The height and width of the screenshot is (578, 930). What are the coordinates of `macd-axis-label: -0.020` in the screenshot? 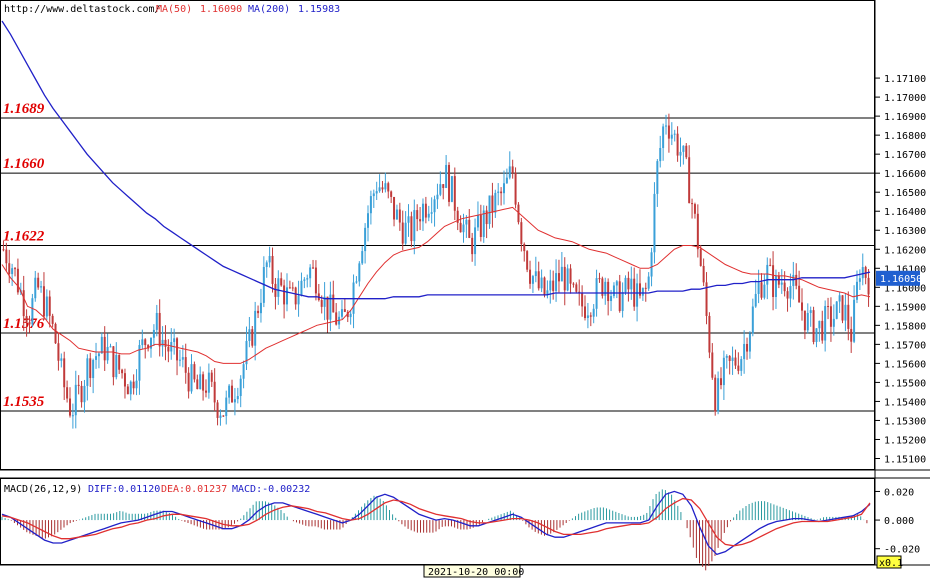 It's located at (902, 550).